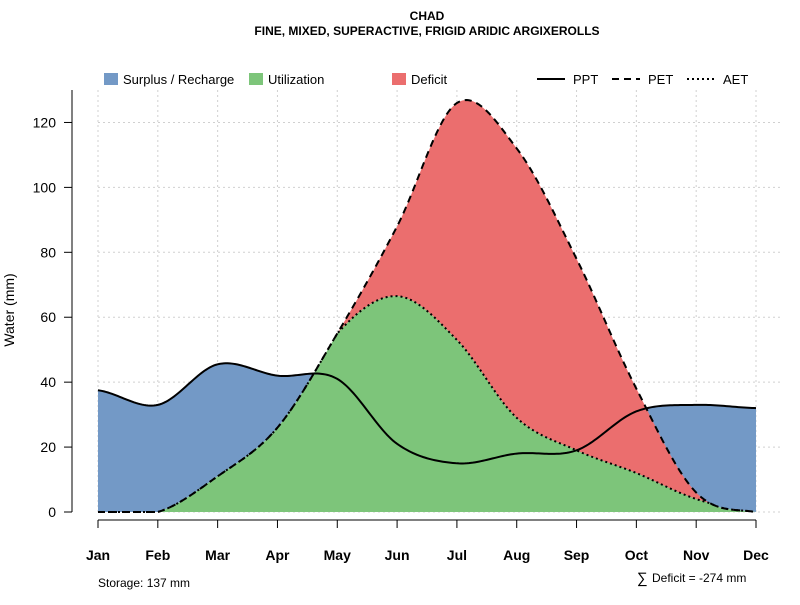 The image size is (800, 605). Describe the element at coordinates (48, 447) in the screenshot. I see `y-tick-label: 20` at that location.